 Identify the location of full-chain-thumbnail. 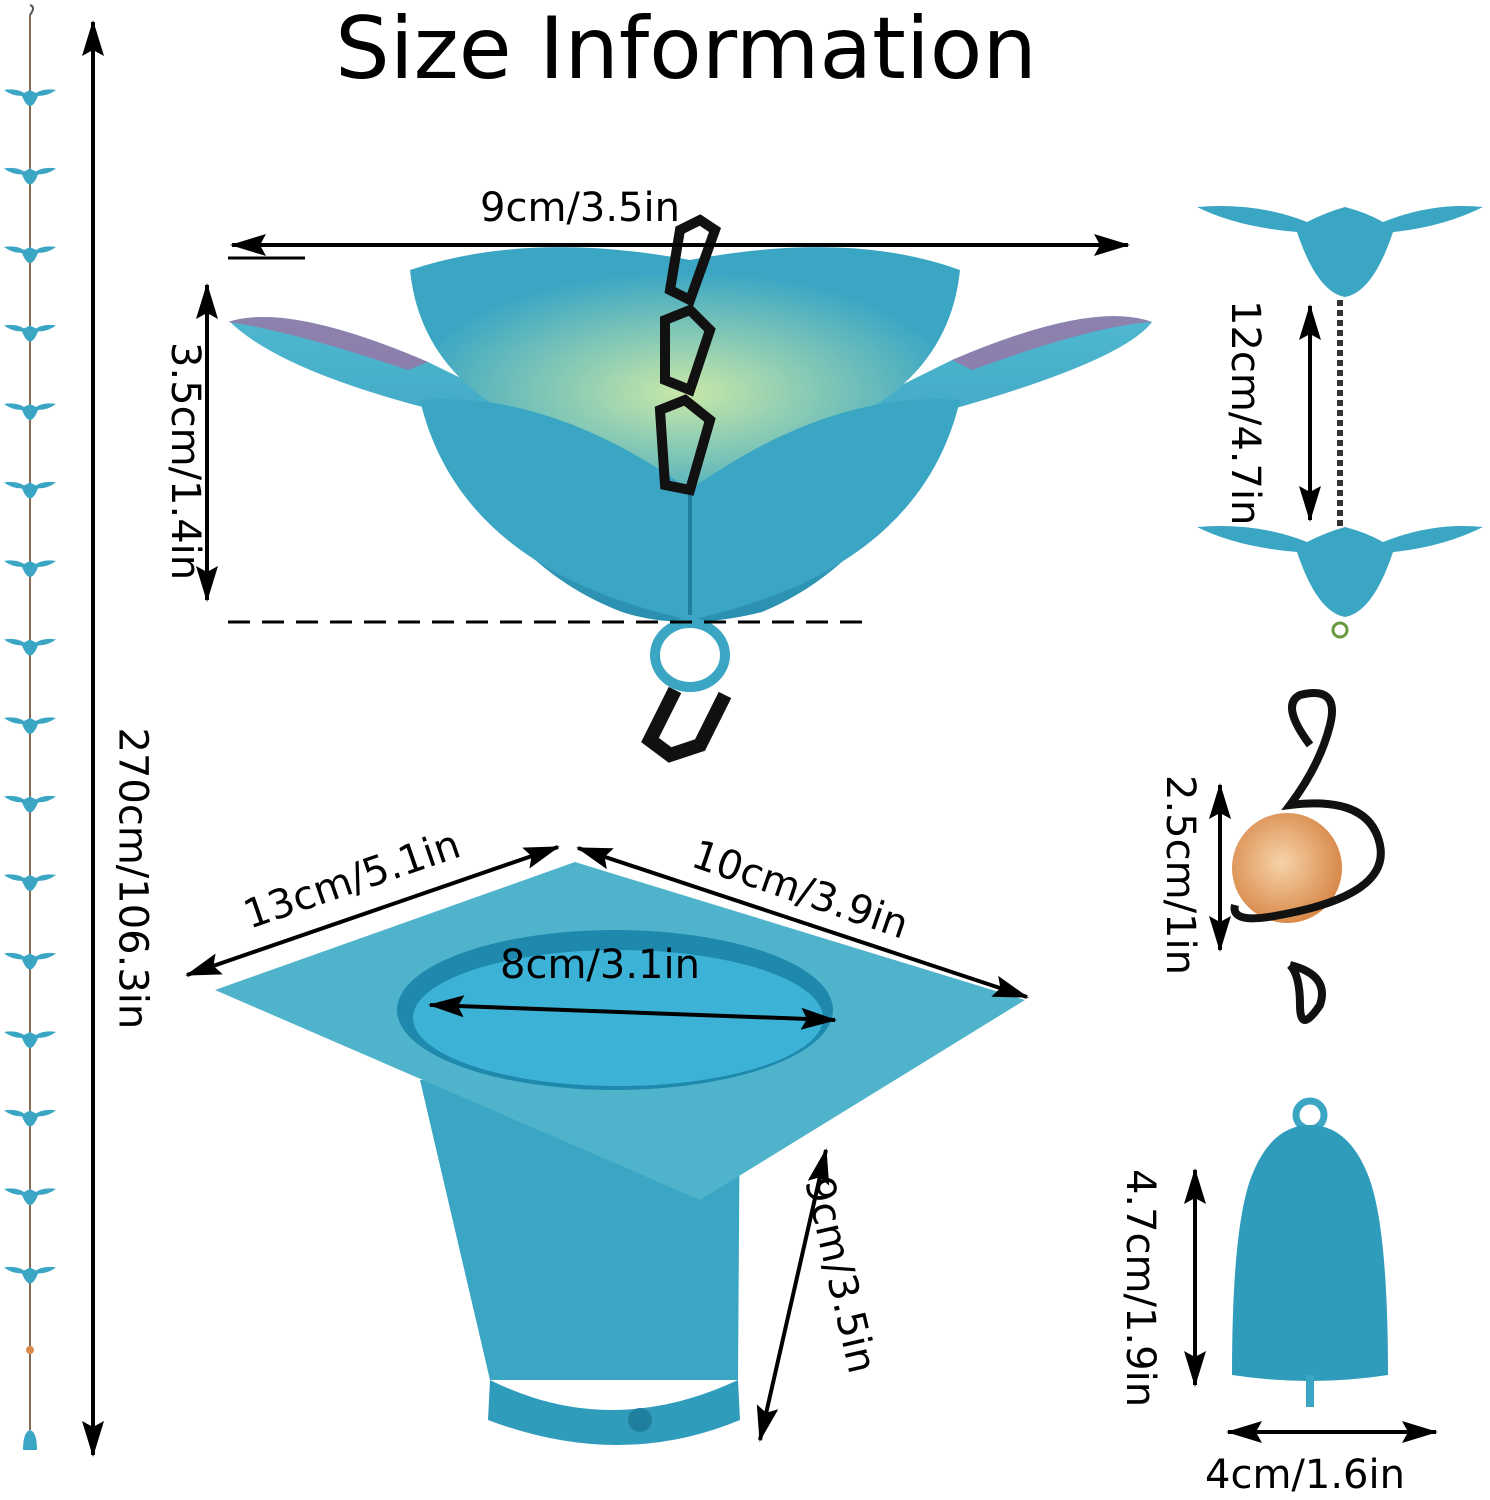
(30, 727).